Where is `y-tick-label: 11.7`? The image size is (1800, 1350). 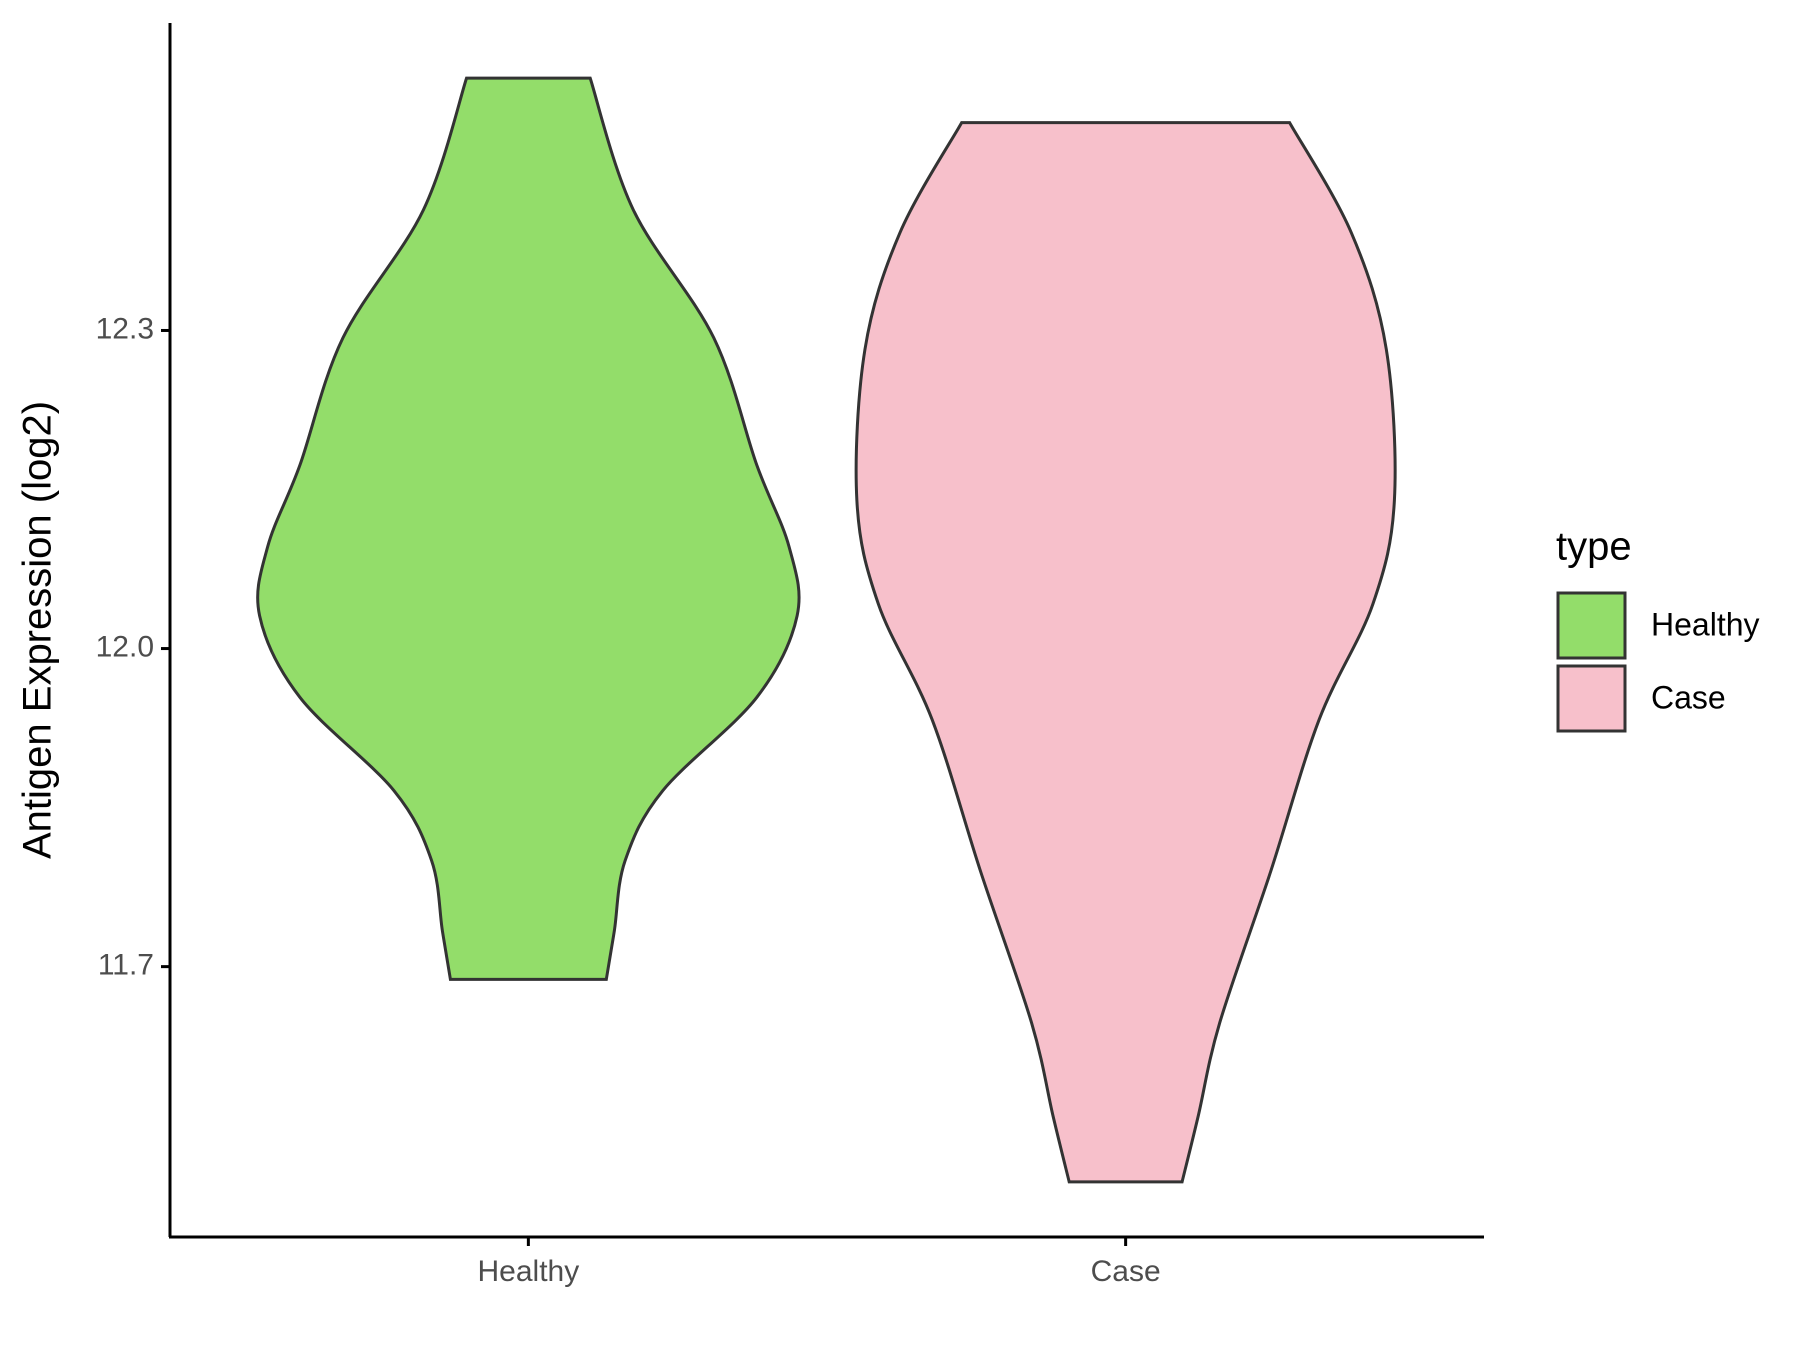 y-tick-label: 11.7 is located at coordinates (126, 965).